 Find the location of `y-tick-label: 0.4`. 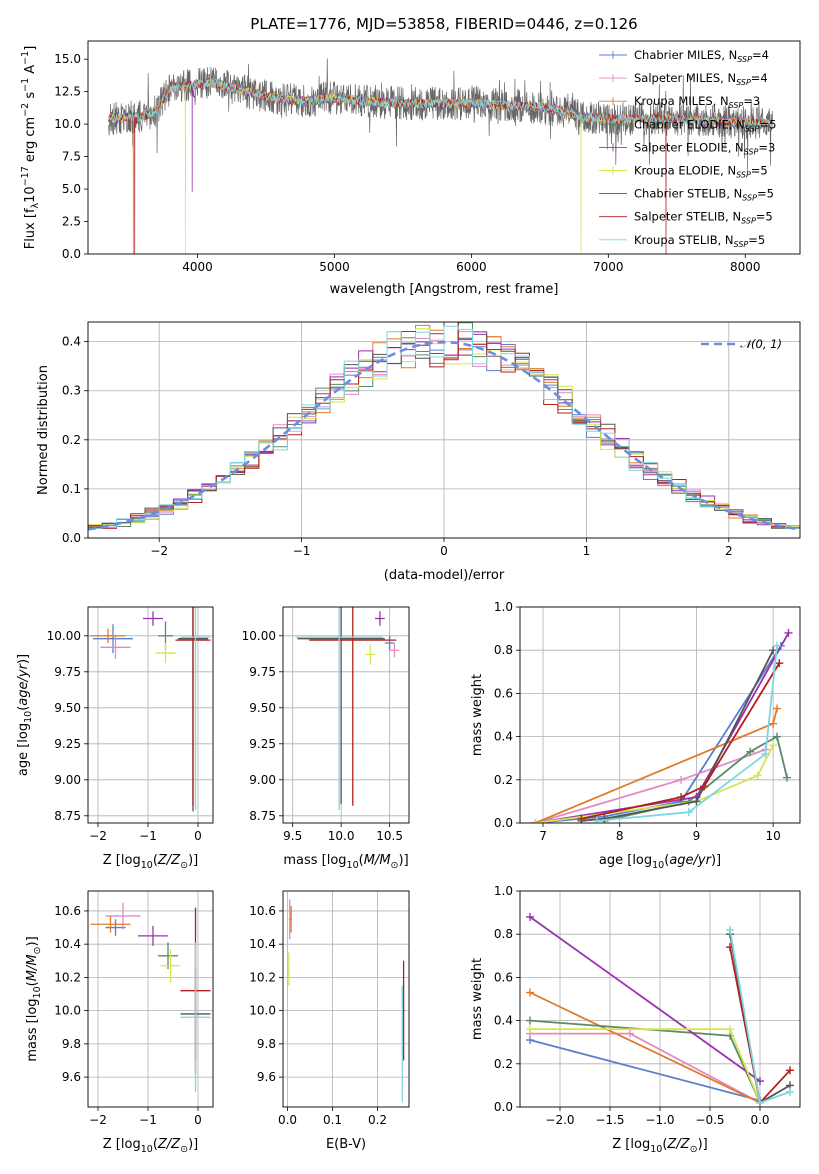

y-tick-label: 0.4 is located at coordinates (503, 737).